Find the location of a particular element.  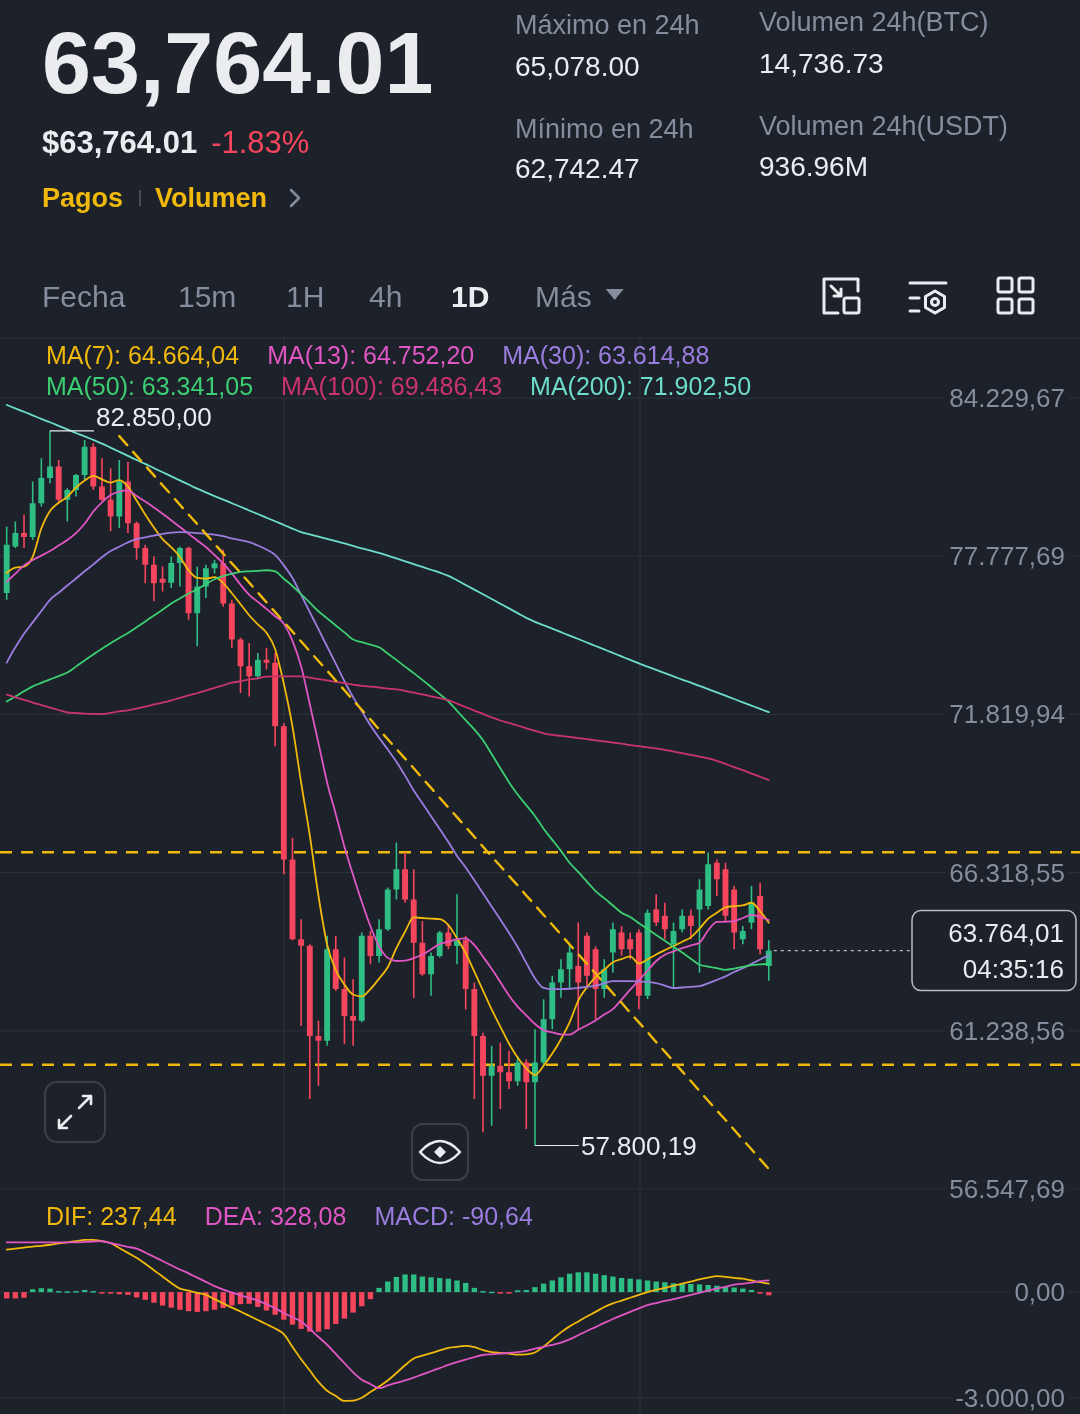

text: 4h is located at coordinates (386, 296).